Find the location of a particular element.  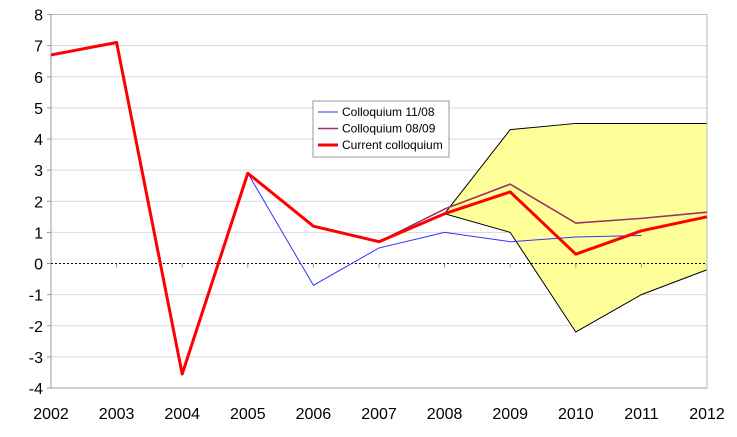

x-tick-label: 2006 is located at coordinates (314, 414).